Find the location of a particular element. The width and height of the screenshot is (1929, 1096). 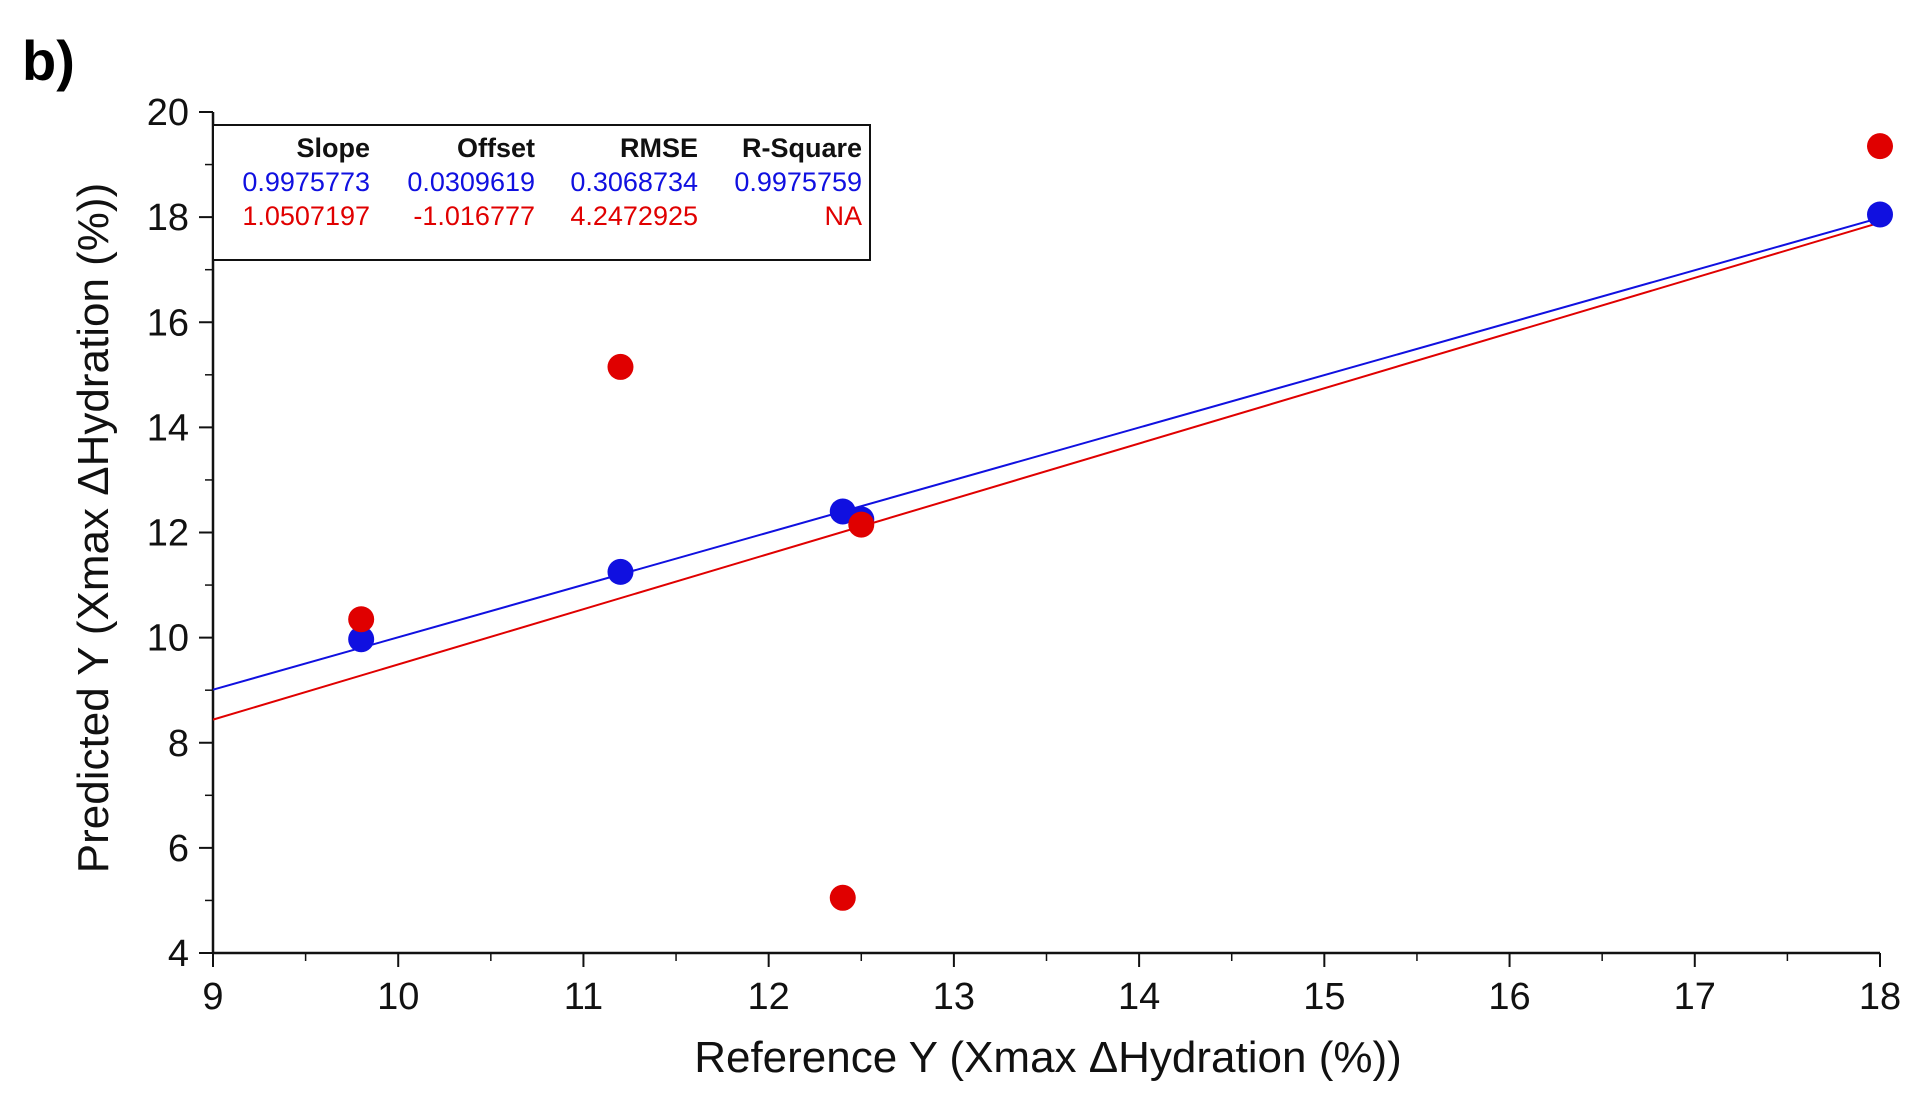

x-tick-label: 15 is located at coordinates (1324, 997).